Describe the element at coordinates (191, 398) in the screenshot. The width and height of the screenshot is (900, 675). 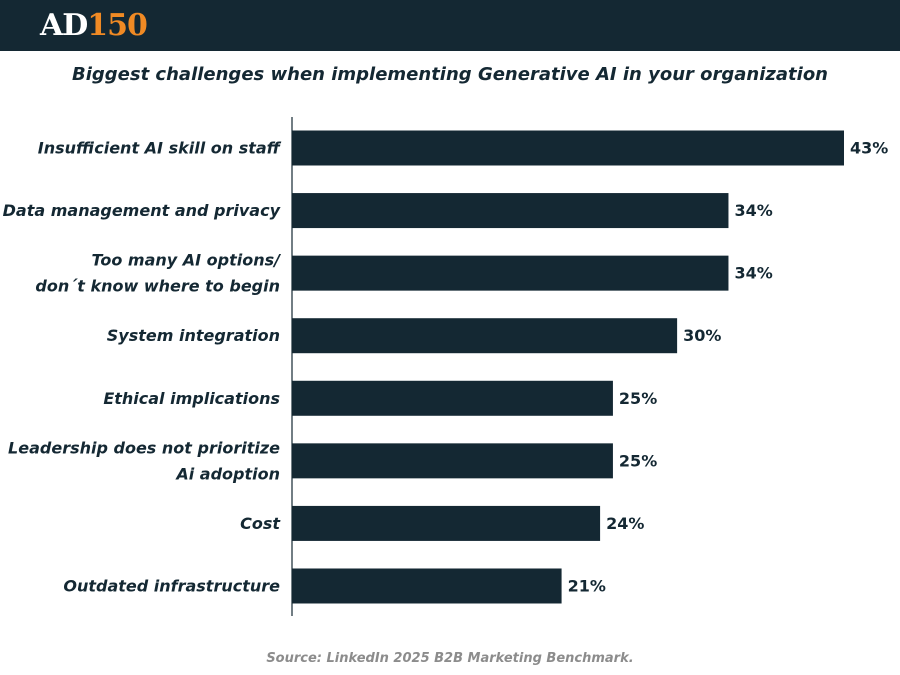
I see `category-label: Ethical implications` at that location.